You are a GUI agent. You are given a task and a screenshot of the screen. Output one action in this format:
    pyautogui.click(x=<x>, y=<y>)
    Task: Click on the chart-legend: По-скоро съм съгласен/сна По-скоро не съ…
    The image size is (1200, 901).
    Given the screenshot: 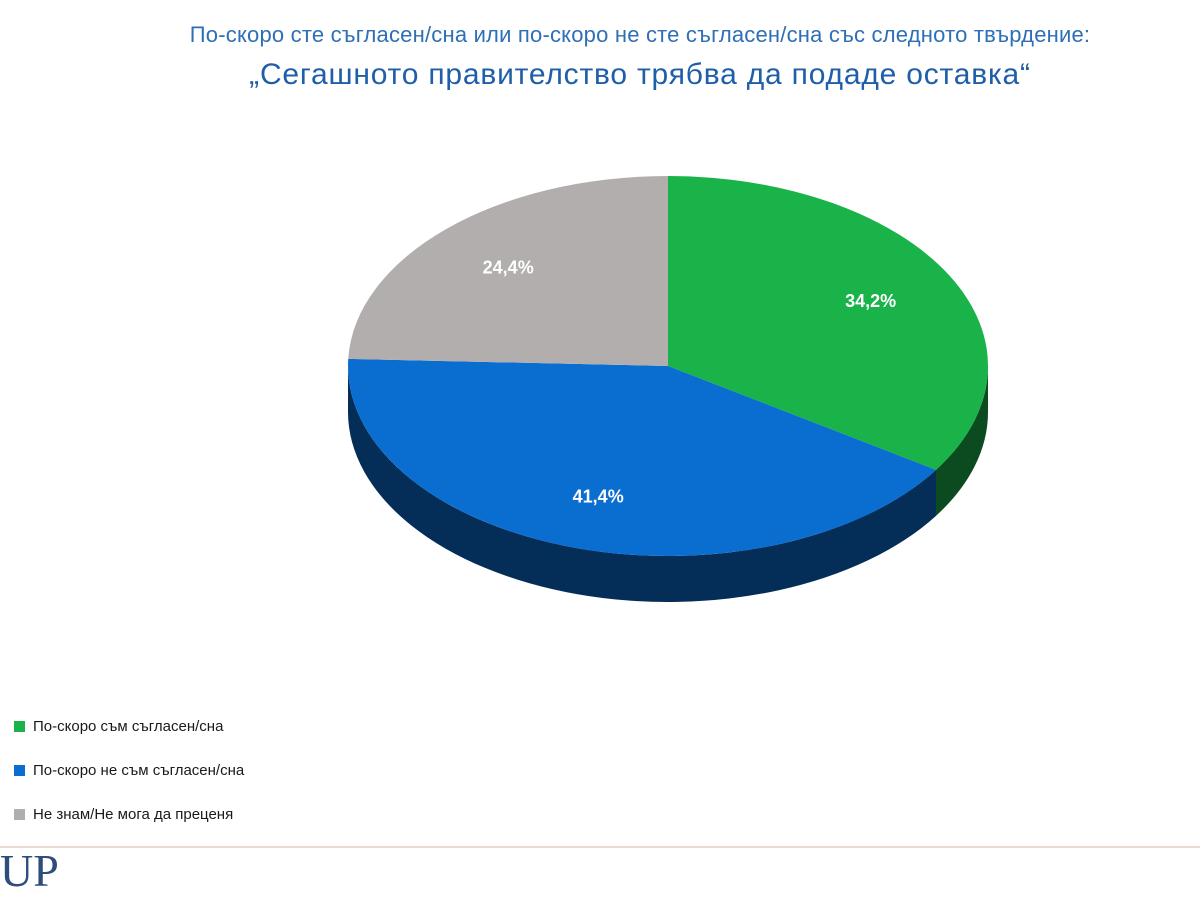 What is the action you would take?
    pyautogui.click(x=129, y=782)
    